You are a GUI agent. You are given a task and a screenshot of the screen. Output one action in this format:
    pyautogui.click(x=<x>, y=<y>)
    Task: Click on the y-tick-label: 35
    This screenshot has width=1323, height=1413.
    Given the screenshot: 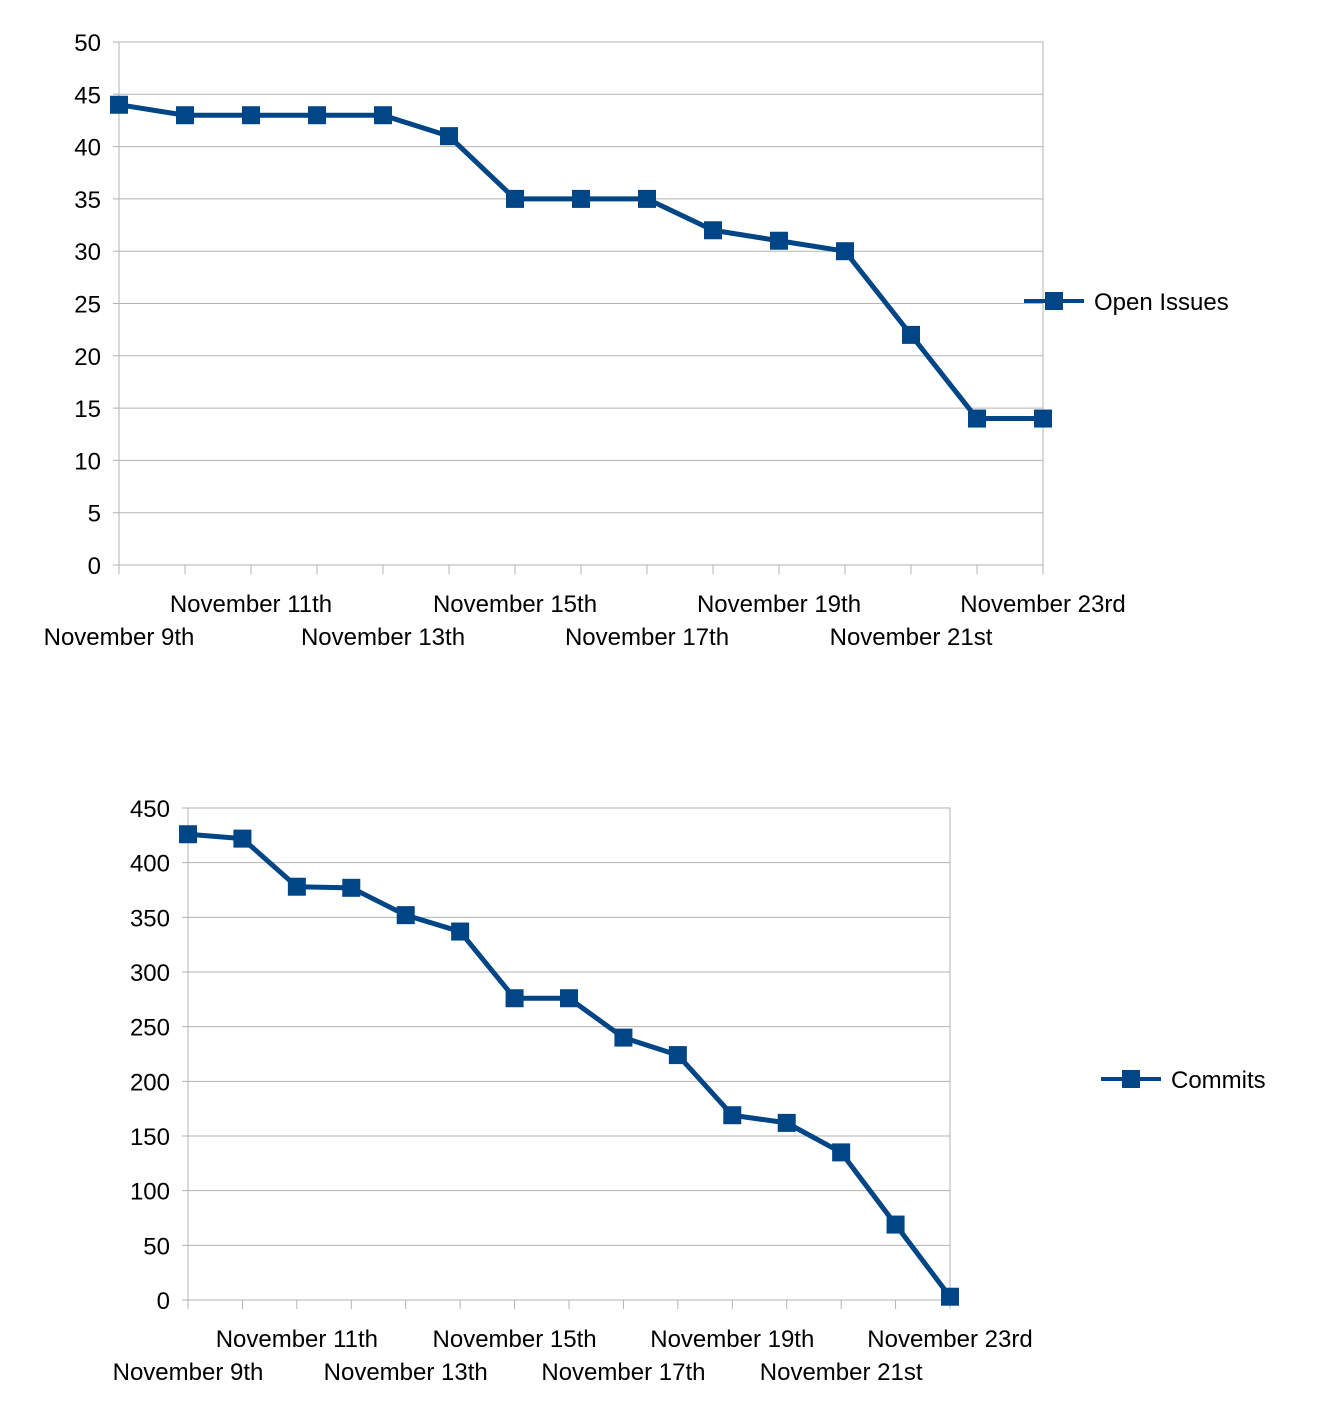 What is the action you would take?
    pyautogui.click(x=87, y=200)
    